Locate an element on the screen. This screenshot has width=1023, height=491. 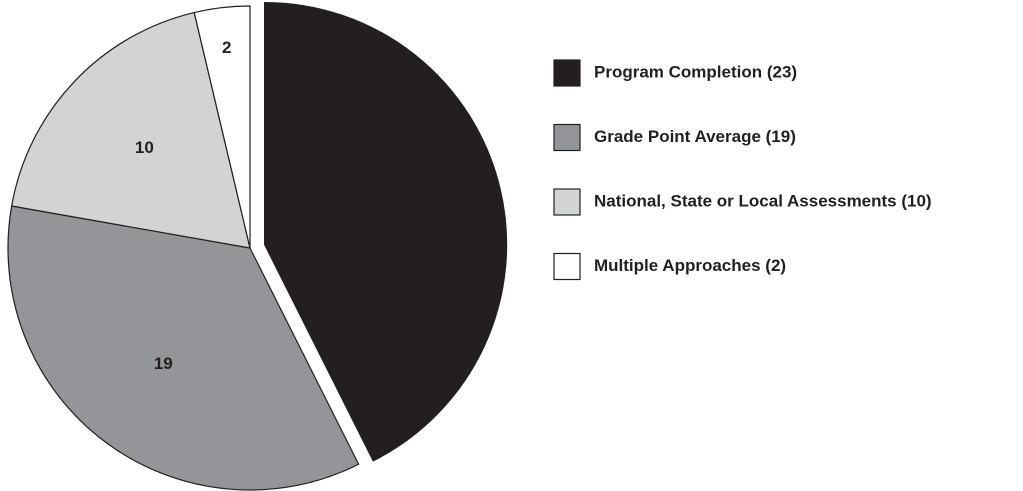
slice-label: 23 is located at coordinates (405, 210).